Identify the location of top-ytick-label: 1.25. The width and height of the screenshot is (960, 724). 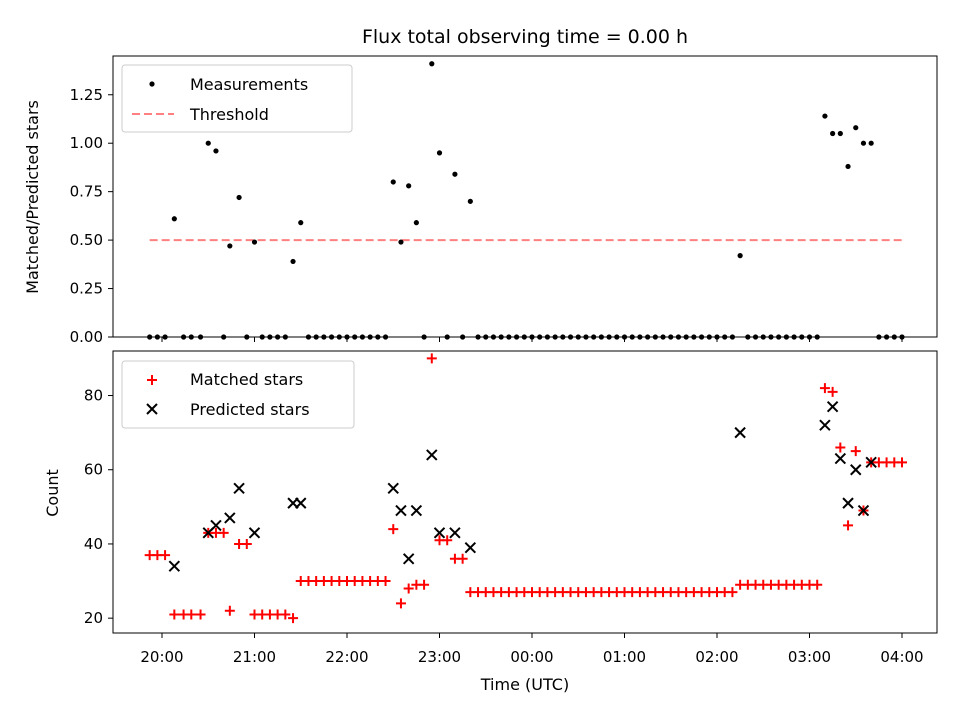
(86, 95).